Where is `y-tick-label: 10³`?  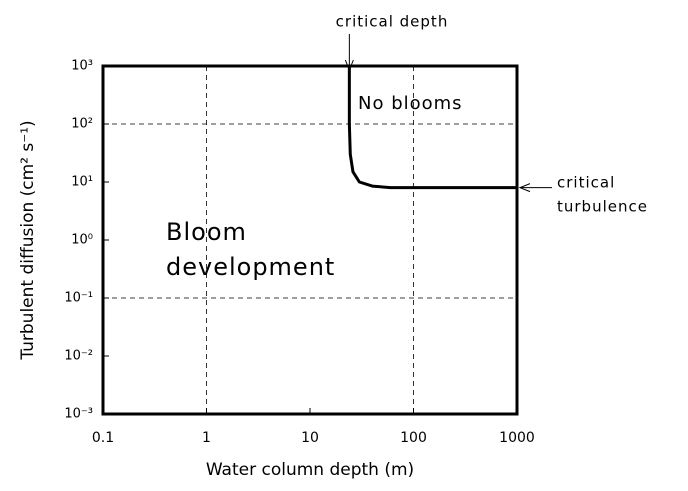 y-tick-label: 10³ is located at coordinates (82, 66).